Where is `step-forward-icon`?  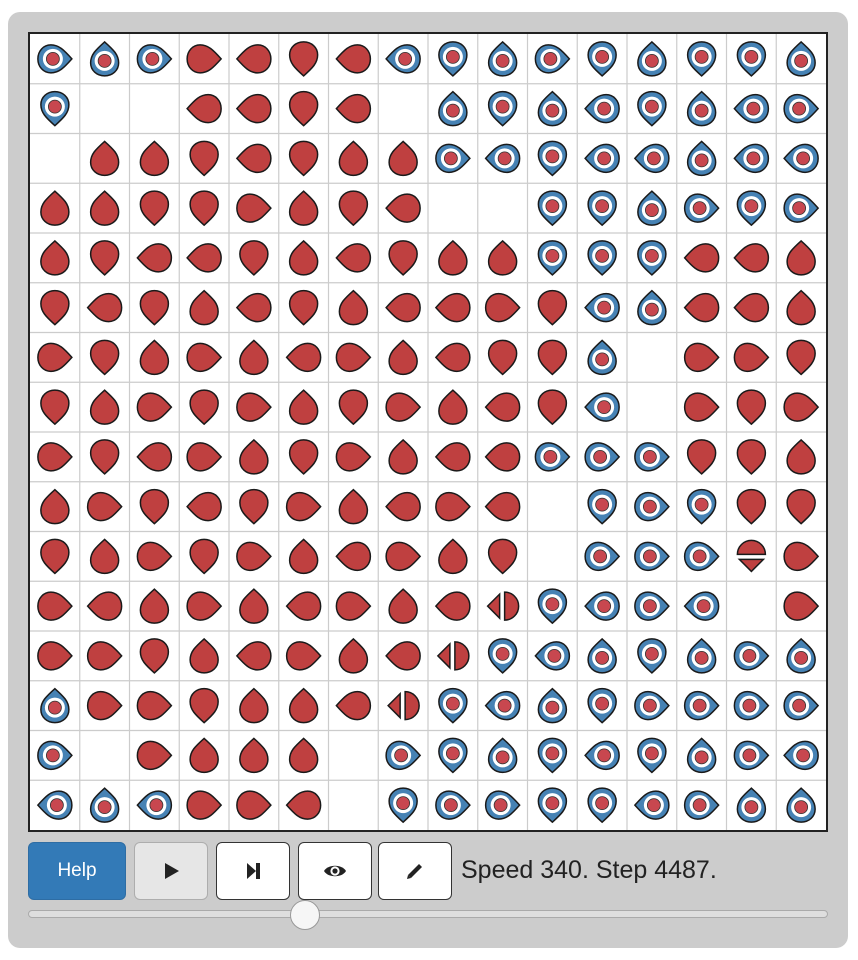 step-forward-icon is located at coordinates (253, 871).